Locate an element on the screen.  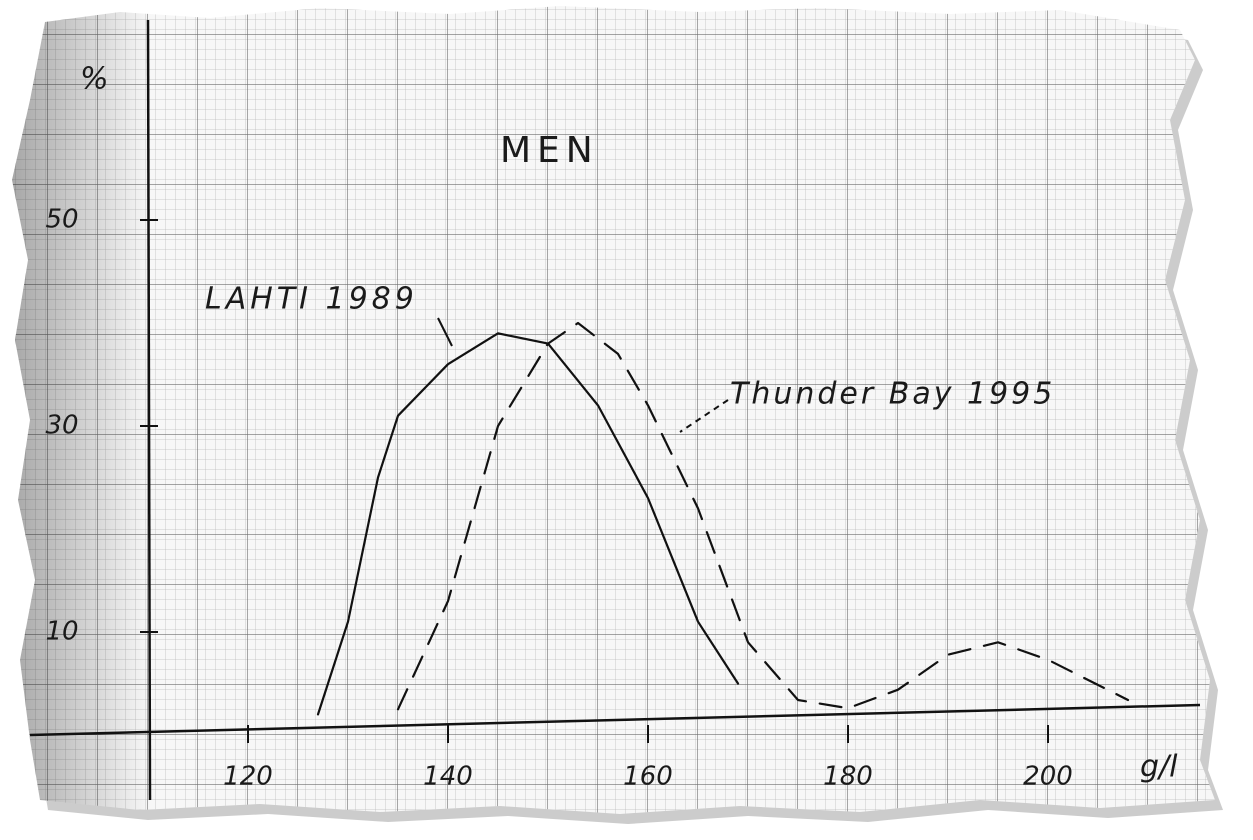
x-tick-label: 160 is located at coordinates (648, 777).